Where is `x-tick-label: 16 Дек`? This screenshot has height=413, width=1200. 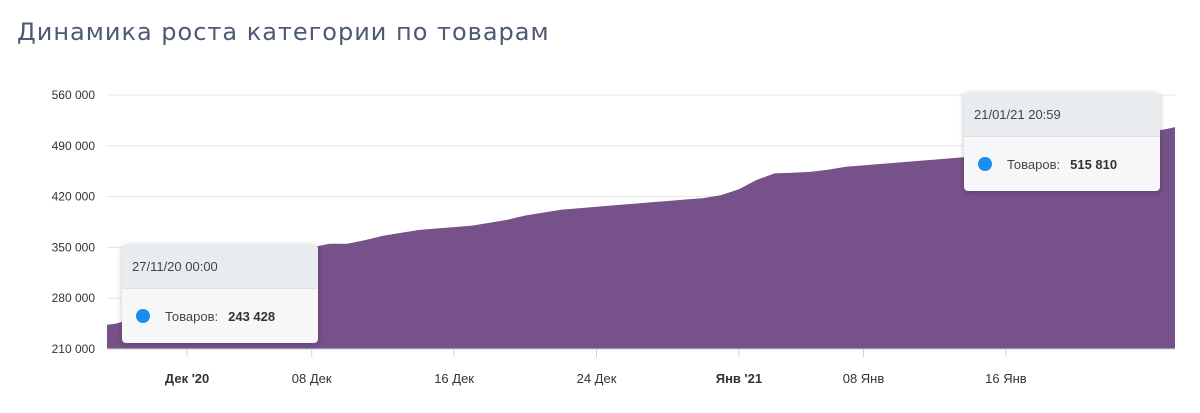
x-tick-label: 16 Дек is located at coordinates (454, 378).